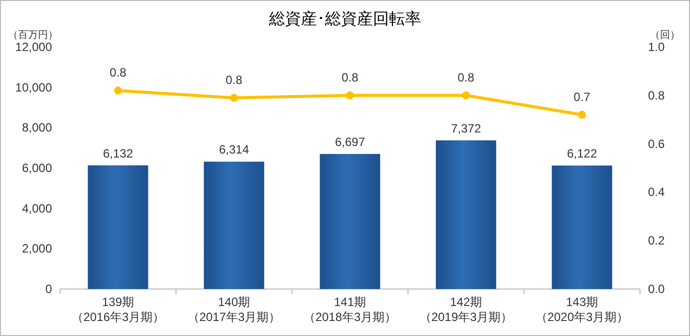  What do you see at coordinates (582, 309) in the screenshot?
I see `x-tick-label: 143期（2020年3月期）` at bounding box center [582, 309].